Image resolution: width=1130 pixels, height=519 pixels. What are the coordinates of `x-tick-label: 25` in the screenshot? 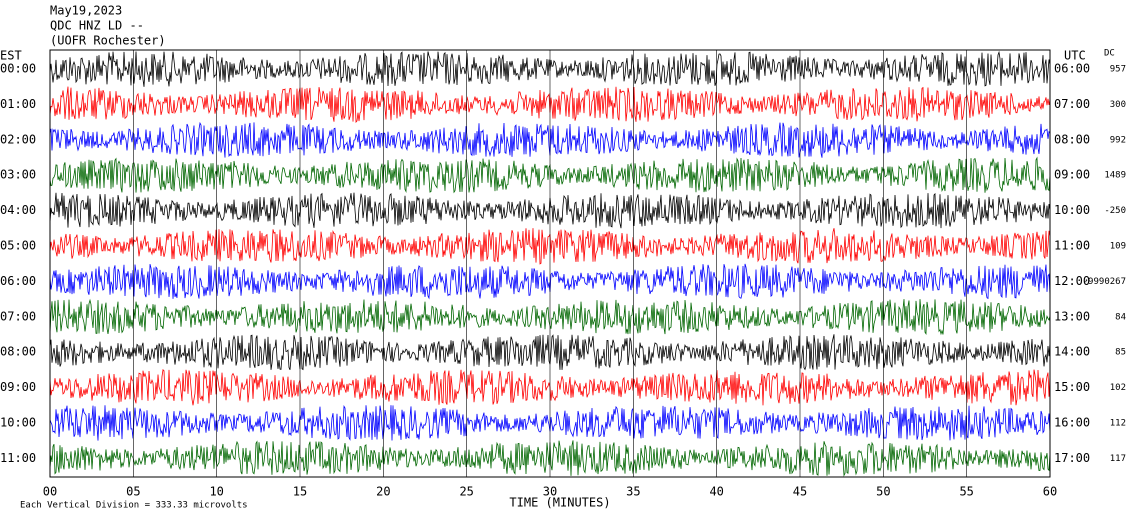 It's located at (466, 492).